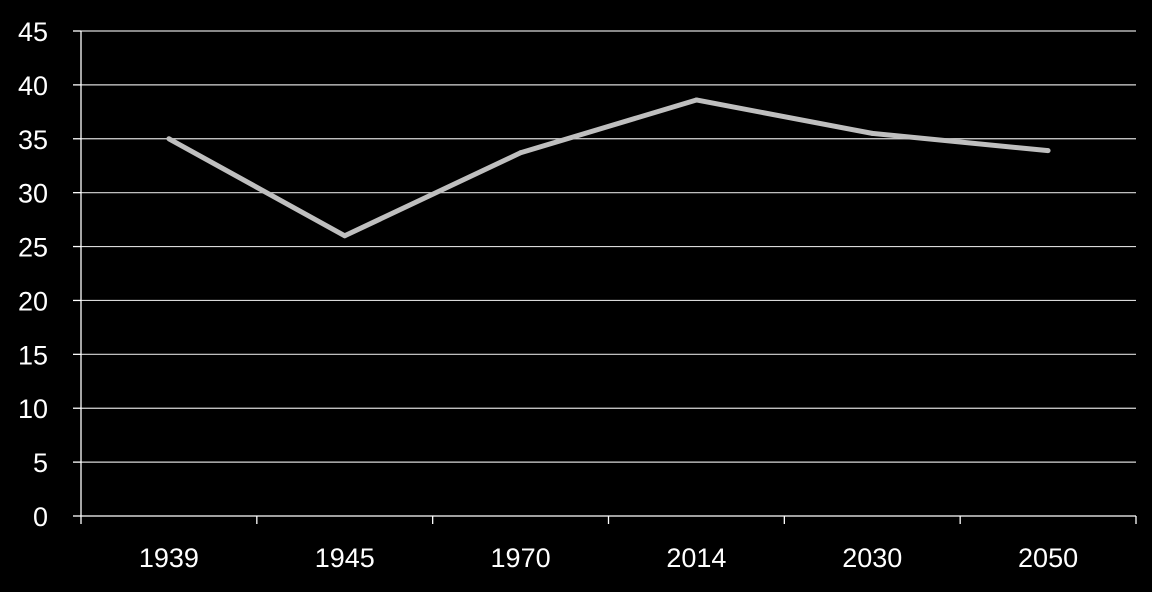  Describe the element at coordinates (696, 558) in the screenshot. I see `x-tick-label: 2014` at that location.